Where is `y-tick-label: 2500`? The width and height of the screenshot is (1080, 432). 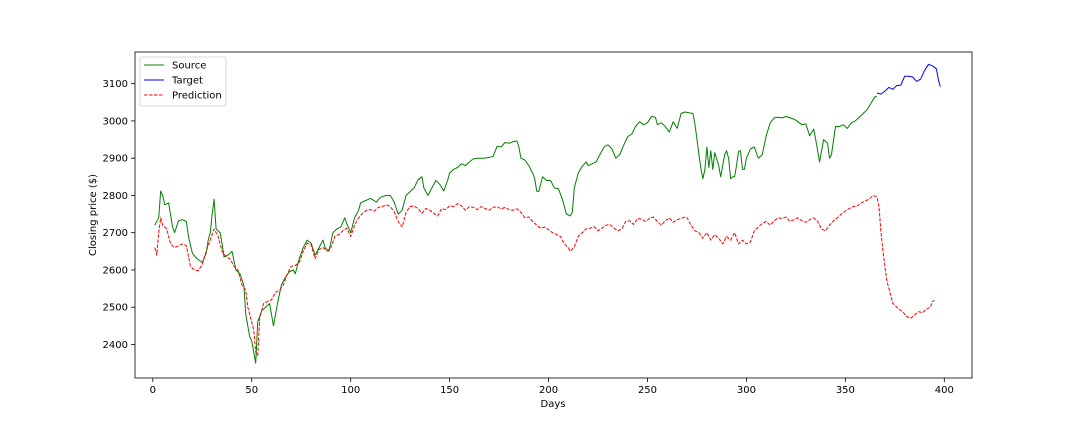
y-tick-label: 2500 is located at coordinates (115, 308).